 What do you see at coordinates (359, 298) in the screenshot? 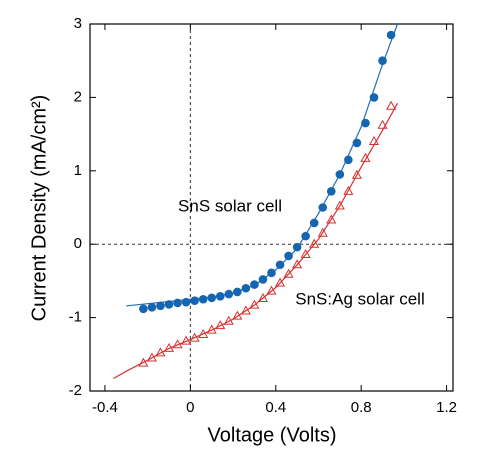
I see `annotation: SnS:Ag solar cell` at bounding box center [359, 298].